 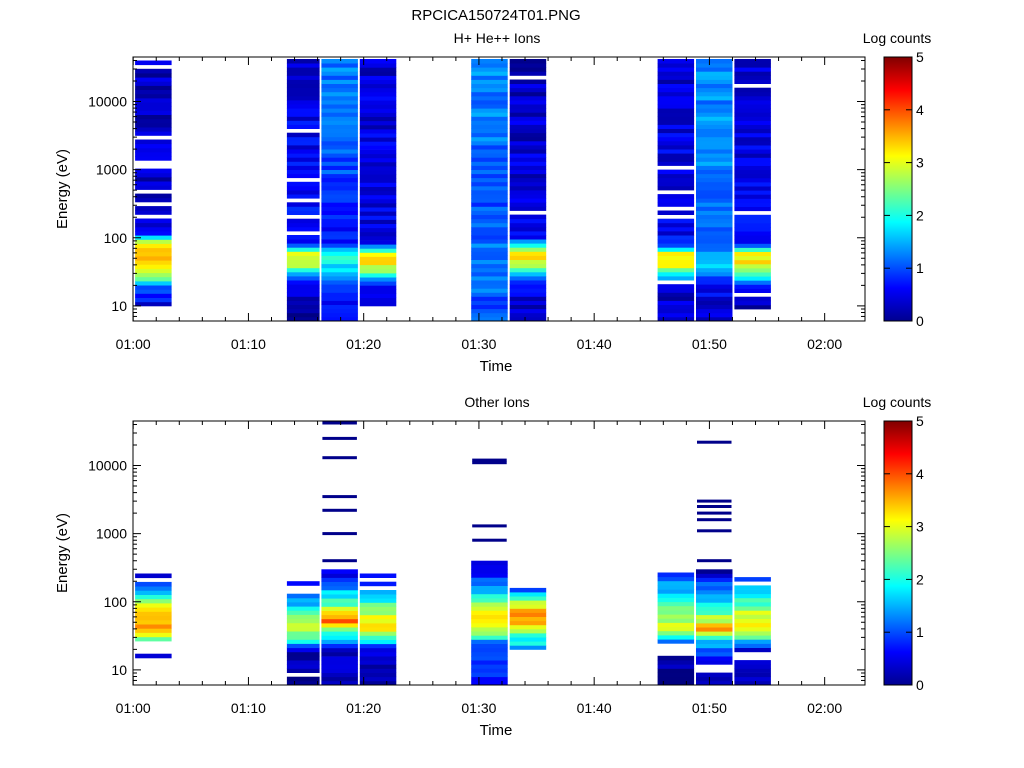 What do you see at coordinates (920, 632) in the screenshot?
I see `colorbar-tick-label: 1` at bounding box center [920, 632].